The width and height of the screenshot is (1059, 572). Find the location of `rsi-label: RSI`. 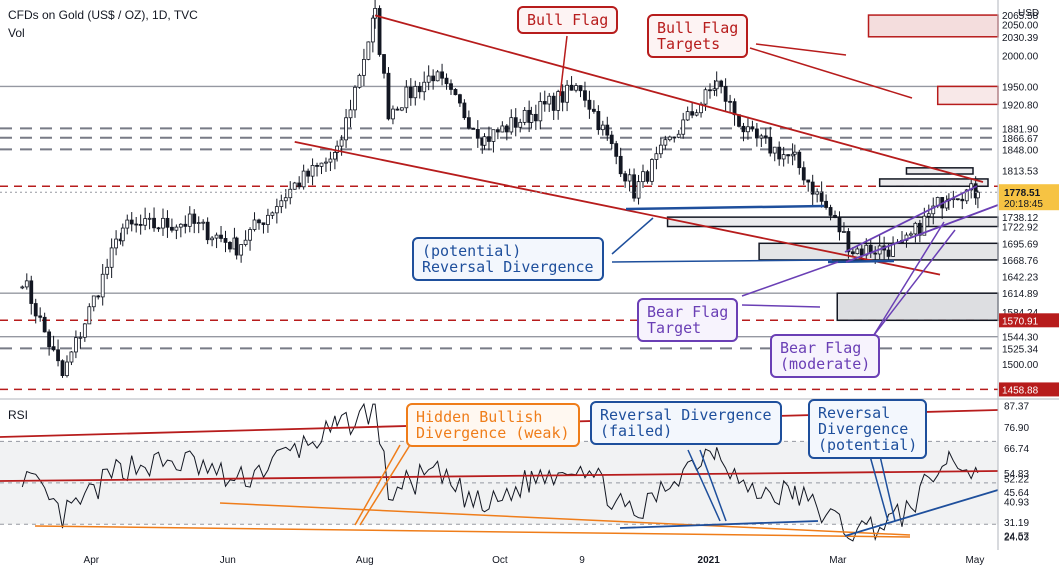

rsi-label: RSI is located at coordinates (18, 415).